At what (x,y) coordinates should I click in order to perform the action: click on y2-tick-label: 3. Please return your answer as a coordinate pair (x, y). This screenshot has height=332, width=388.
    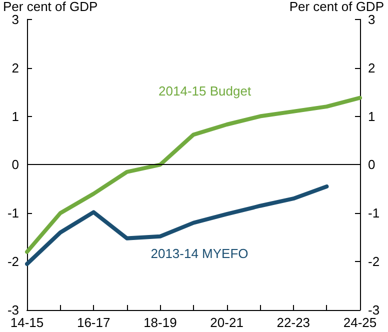
    Looking at the image, I should click on (372, 19).